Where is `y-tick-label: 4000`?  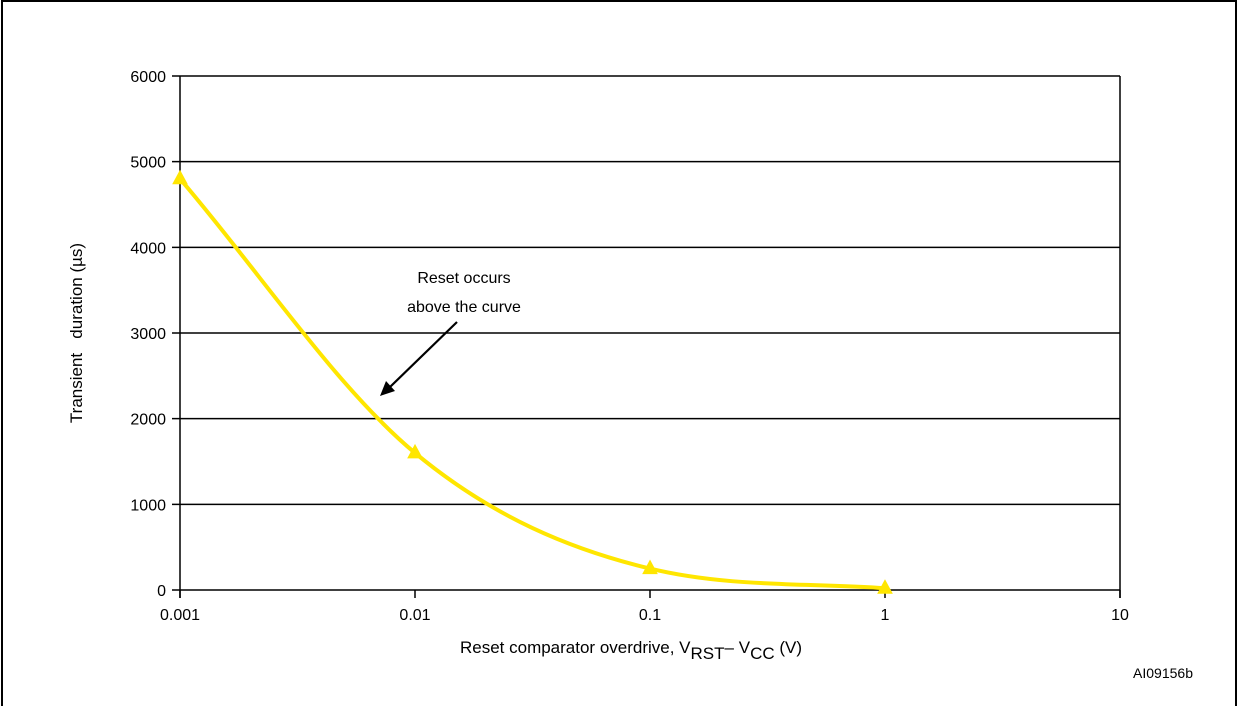 y-tick-label: 4000 is located at coordinates (148, 248).